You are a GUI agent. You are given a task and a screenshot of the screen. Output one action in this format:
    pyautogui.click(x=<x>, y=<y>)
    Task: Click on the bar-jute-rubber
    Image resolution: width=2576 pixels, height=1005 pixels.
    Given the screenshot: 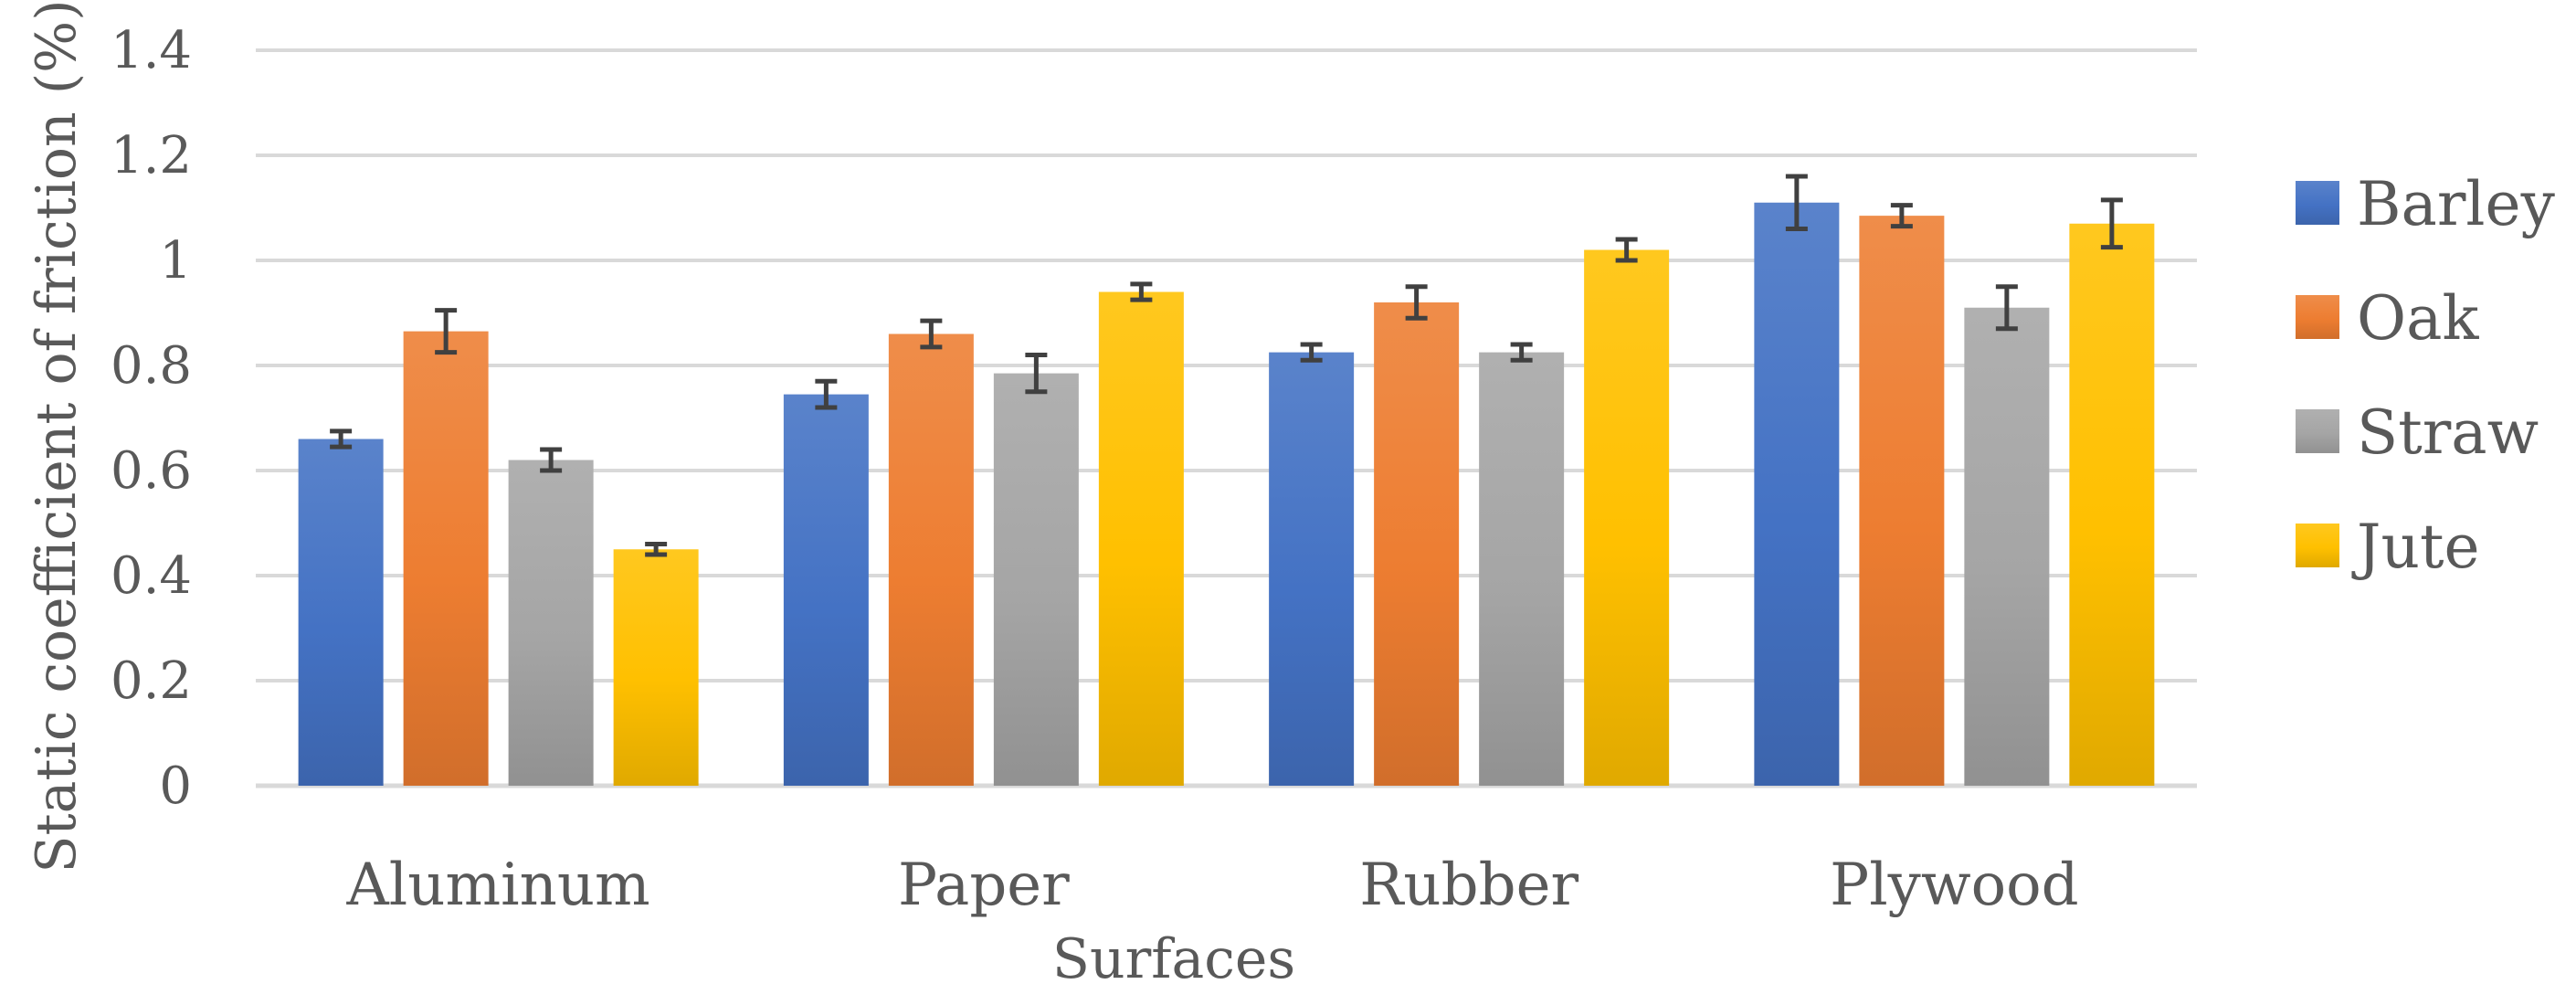 What is the action you would take?
    pyautogui.click(x=1627, y=517)
    